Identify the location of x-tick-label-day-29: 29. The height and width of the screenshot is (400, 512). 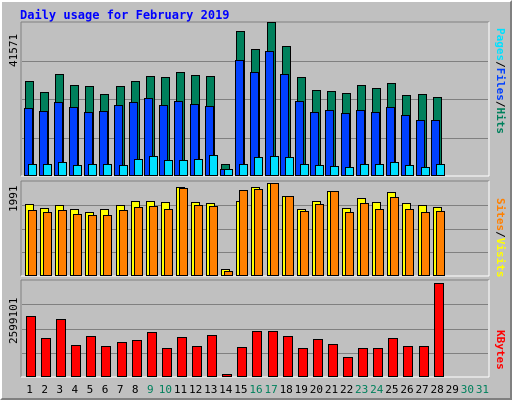
(452, 389).